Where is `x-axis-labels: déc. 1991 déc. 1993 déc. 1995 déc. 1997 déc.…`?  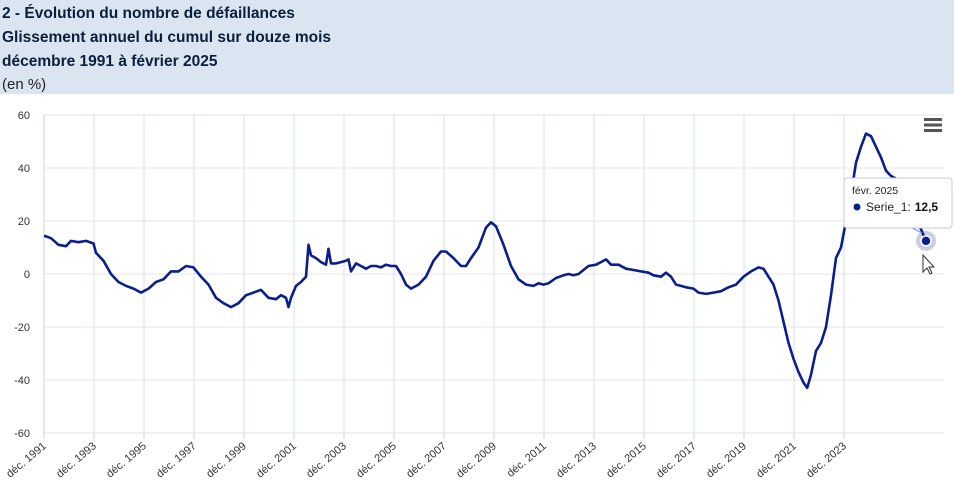
x-axis-labels: déc. 1991 déc. 1993 déc. 1995 déc. 1997 déc.… is located at coordinates (426, 460).